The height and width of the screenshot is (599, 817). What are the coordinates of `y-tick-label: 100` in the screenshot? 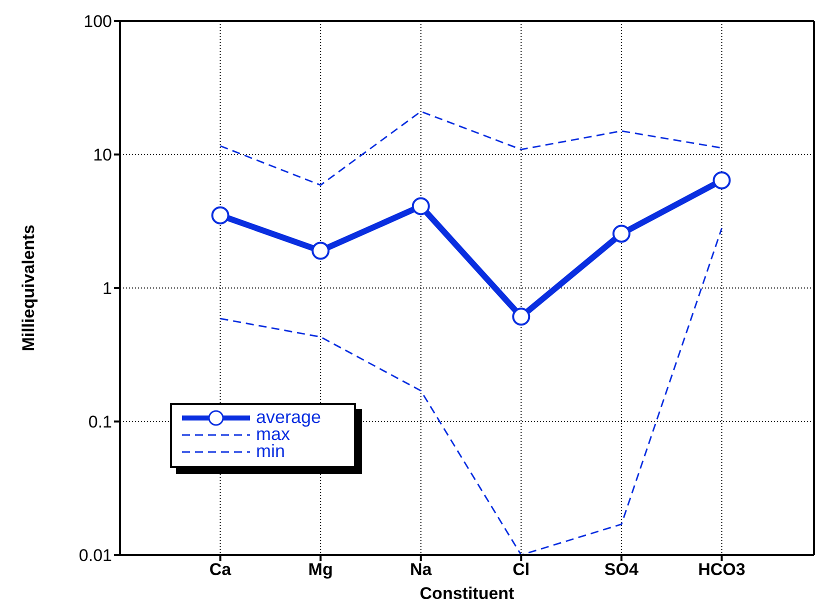 It's located at (98, 22).